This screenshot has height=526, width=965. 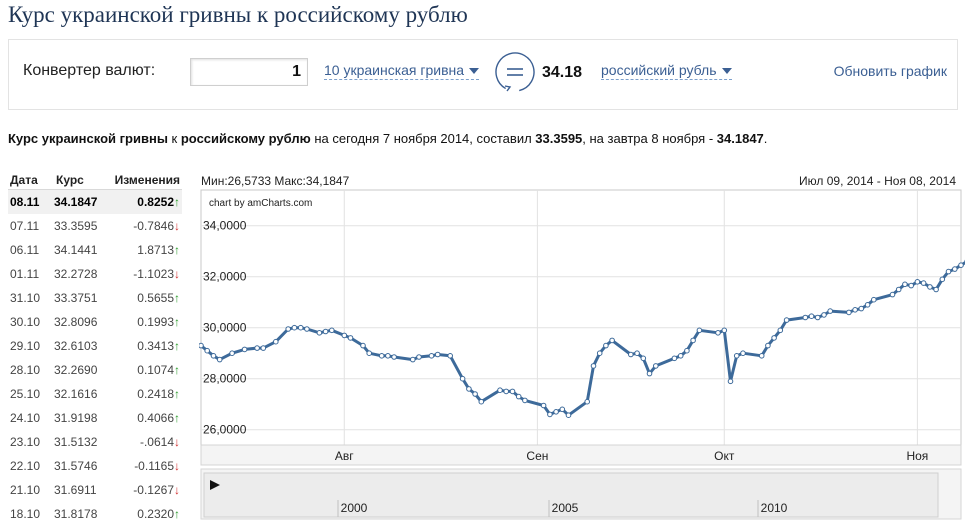 What do you see at coordinates (249, 72) in the screenshot?
I see `amount-input` at bounding box center [249, 72].